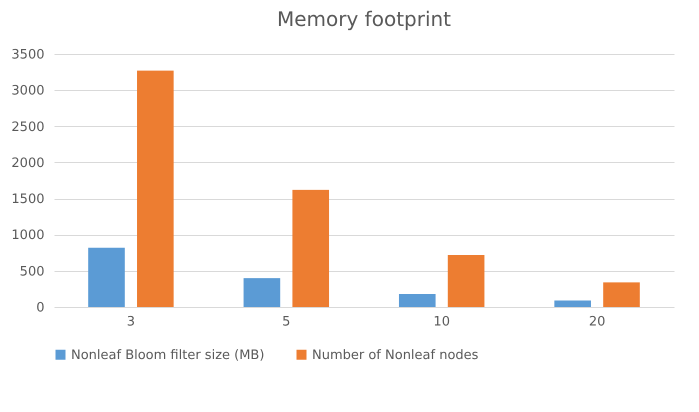 This screenshot has width=699, height=412. I want to click on x-tick-label: 20, so click(597, 322).